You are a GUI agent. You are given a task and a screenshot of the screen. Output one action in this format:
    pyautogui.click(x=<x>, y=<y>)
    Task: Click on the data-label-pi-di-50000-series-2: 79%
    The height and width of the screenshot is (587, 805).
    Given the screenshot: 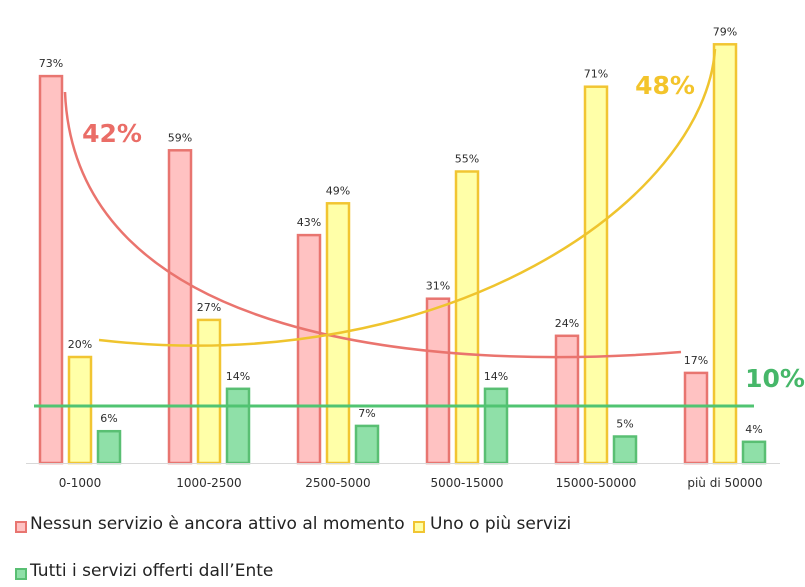 What is the action you would take?
    pyautogui.click(x=725, y=31)
    